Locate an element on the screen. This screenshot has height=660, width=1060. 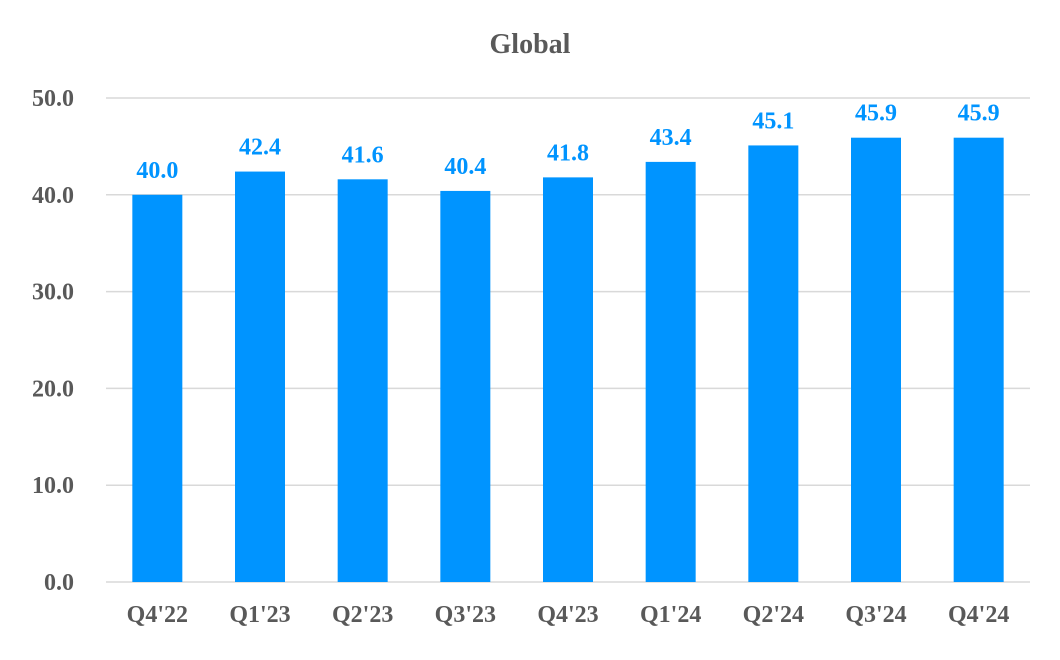
data-label: 42.4 is located at coordinates (260, 148).